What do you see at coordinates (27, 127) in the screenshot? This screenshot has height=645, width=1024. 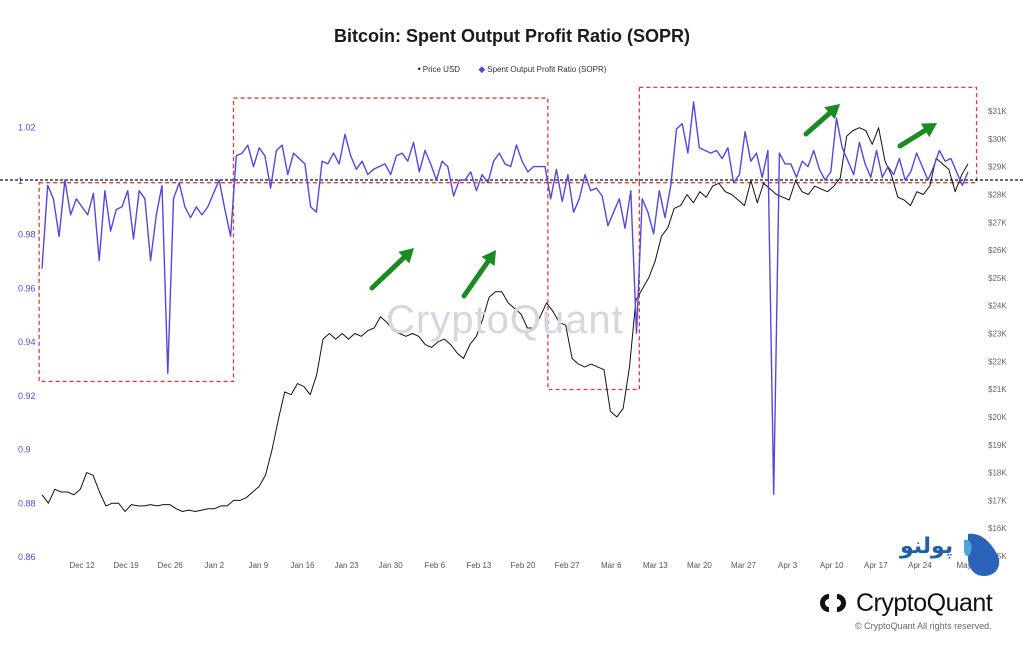 I see `y-left-tick-label: 1.02` at bounding box center [27, 127].